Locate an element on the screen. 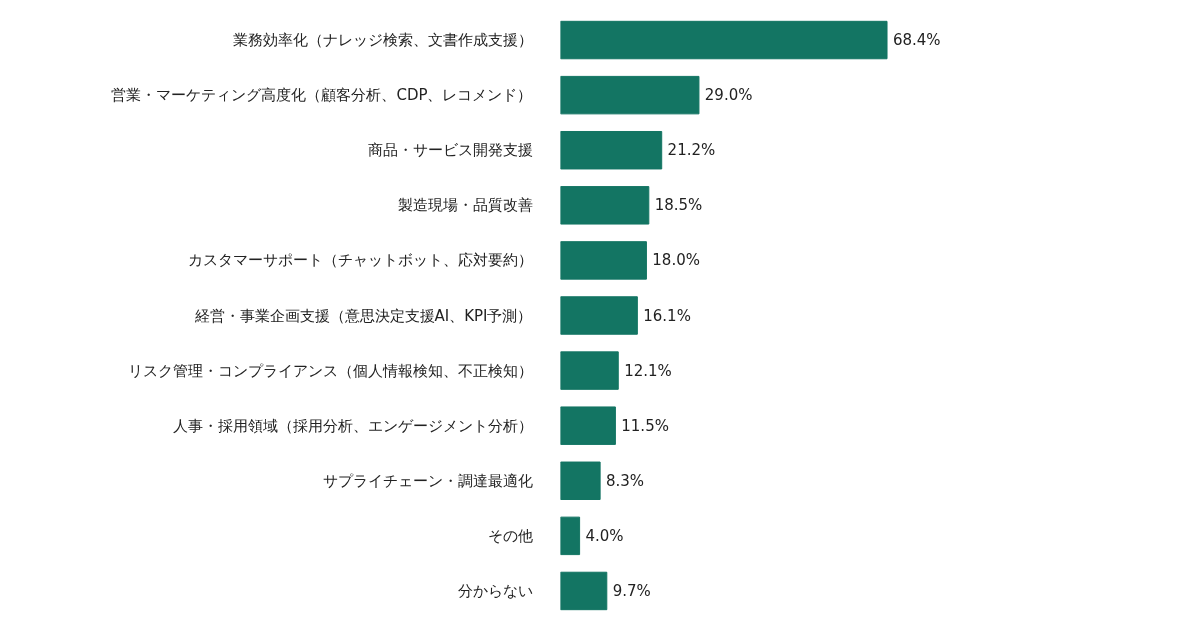 This screenshot has width=1200, height=630. y-tick-label: 製造現場・品質改善 is located at coordinates (465, 205).